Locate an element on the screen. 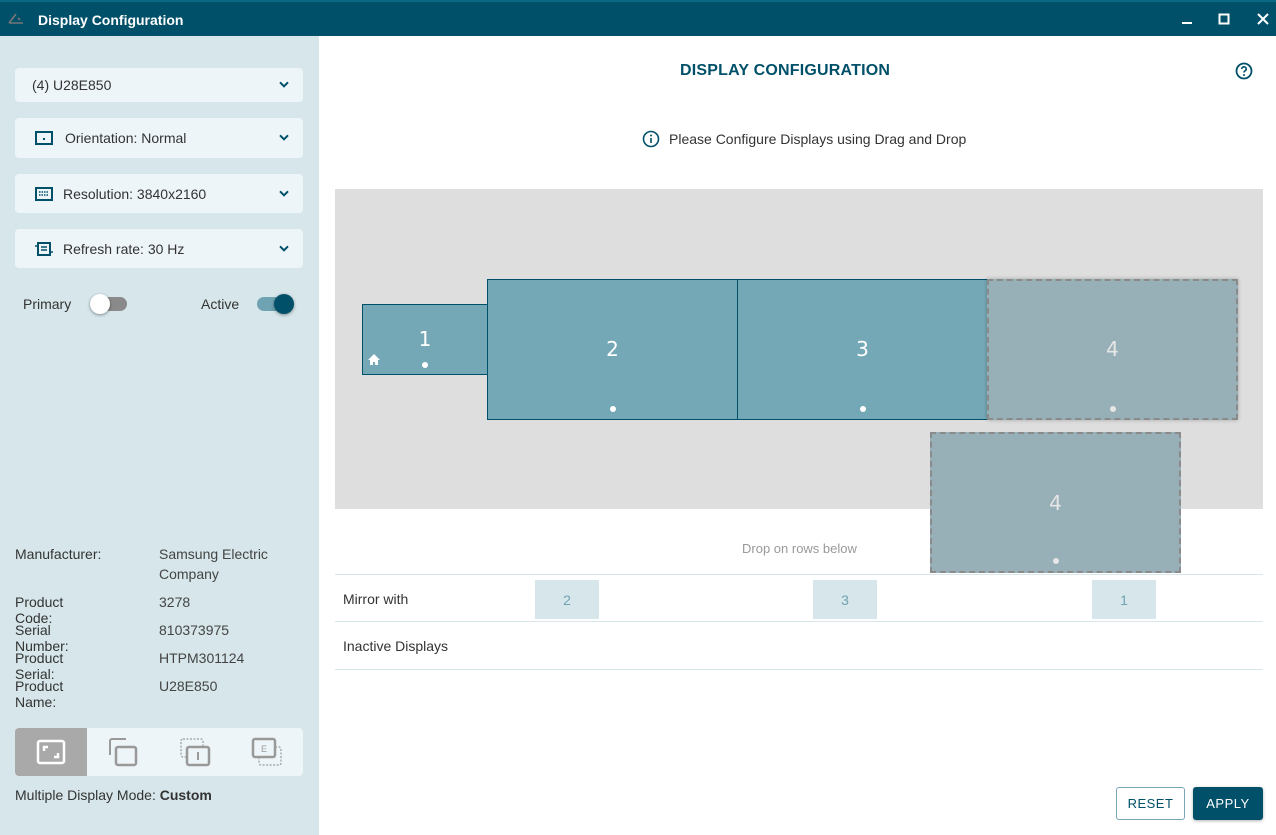  close-button is located at coordinates (1263, 20).